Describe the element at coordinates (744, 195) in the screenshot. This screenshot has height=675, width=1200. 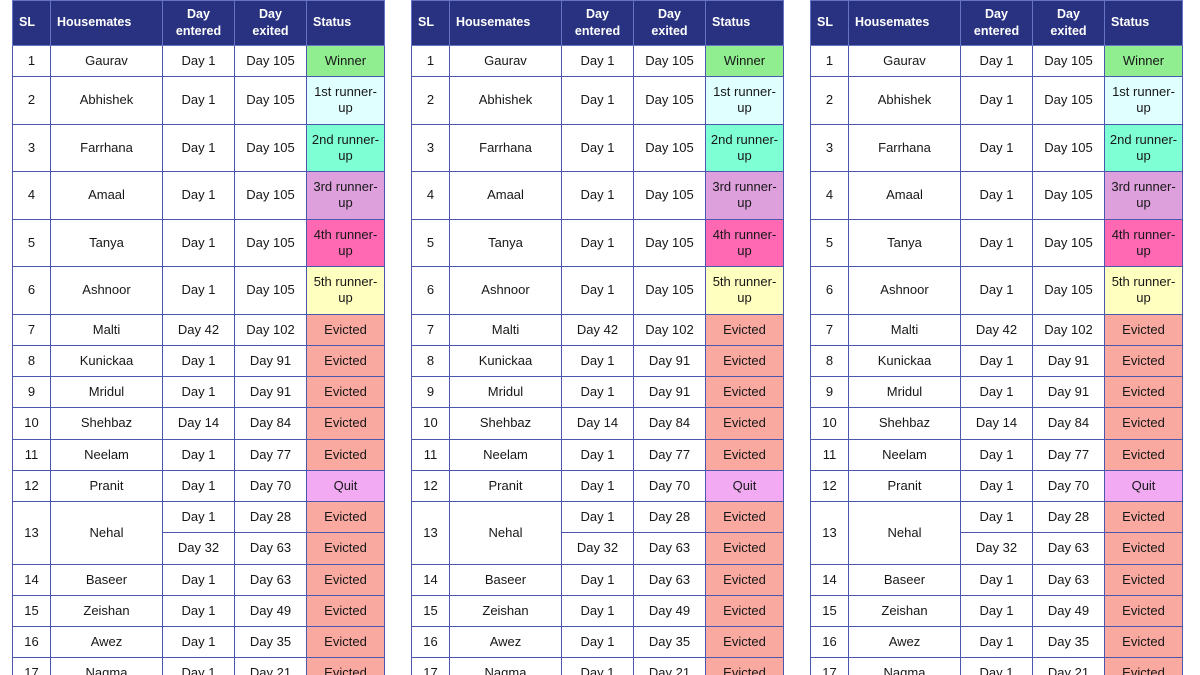
I see `cell-status: 3rd runner-up` at that location.